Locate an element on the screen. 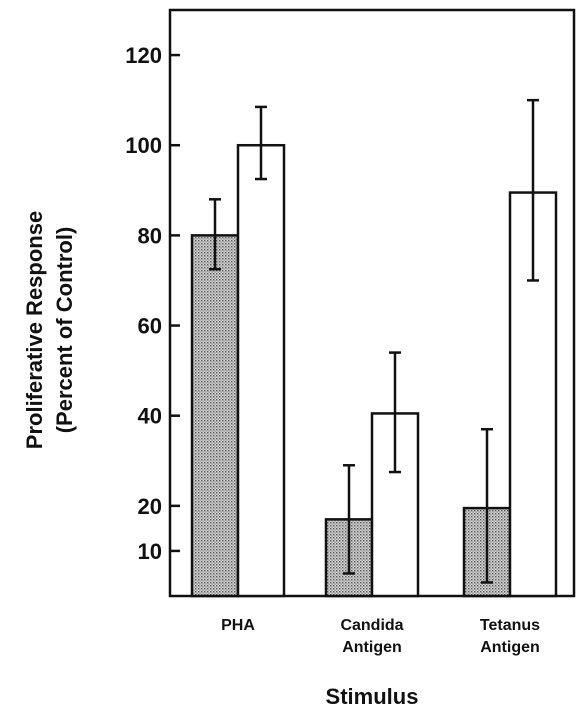  category-label: Candida is located at coordinates (371, 625).